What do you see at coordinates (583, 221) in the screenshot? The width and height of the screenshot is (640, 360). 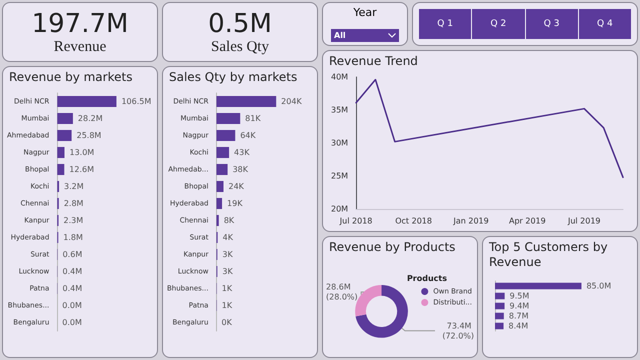 I see `x-tick-label: Jul 2019` at bounding box center [583, 221].